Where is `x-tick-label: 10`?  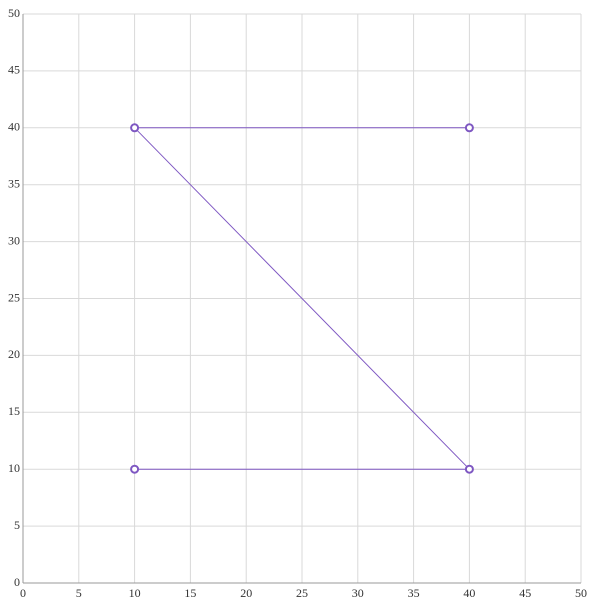 x-tick-label: 10 is located at coordinates (135, 593).